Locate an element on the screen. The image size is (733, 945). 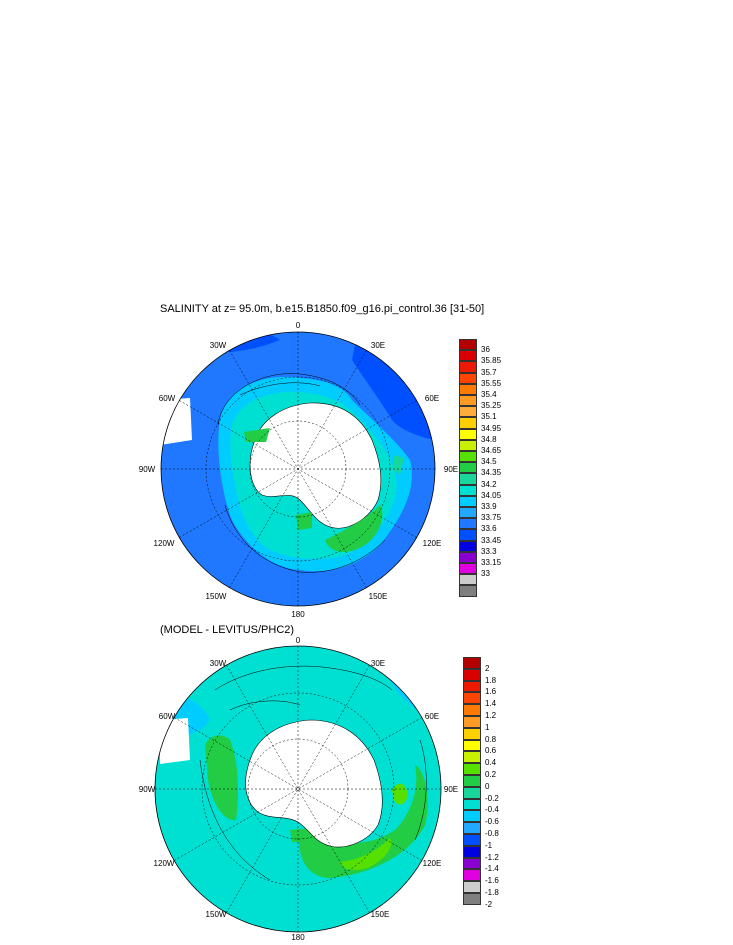
colorbar-label: 34.2 is located at coordinates (489, 484).